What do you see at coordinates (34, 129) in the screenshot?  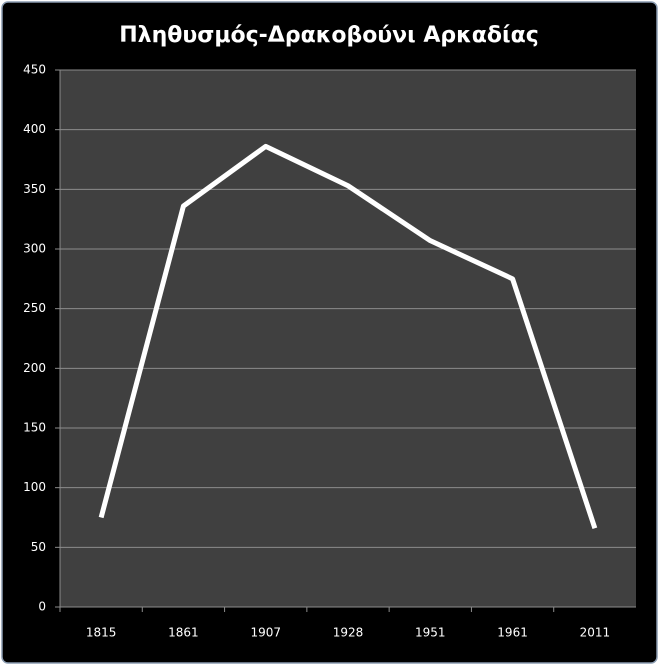 I see `y-tick-label: 400` at bounding box center [34, 129].